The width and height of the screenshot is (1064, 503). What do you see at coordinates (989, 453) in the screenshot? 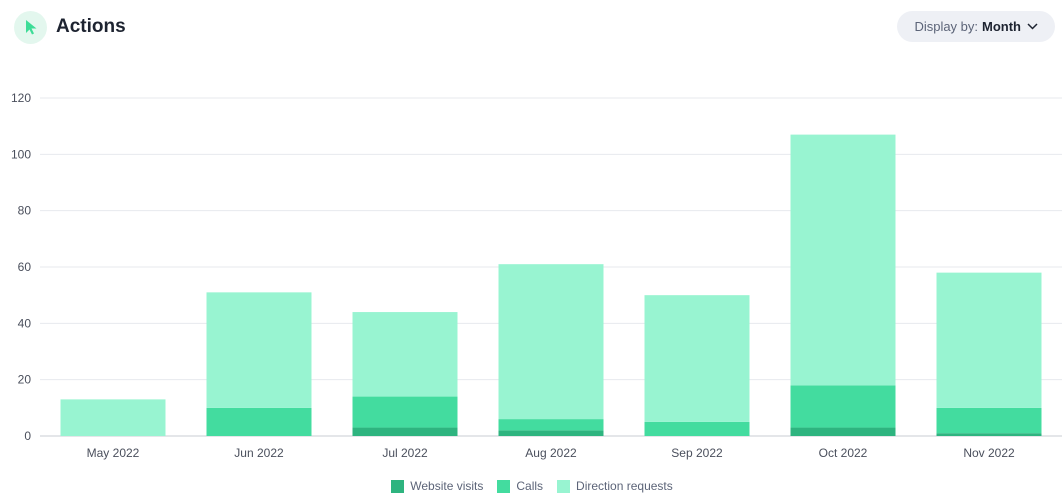
I see `x-tick-label: Nov 2022` at bounding box center [989, 453].